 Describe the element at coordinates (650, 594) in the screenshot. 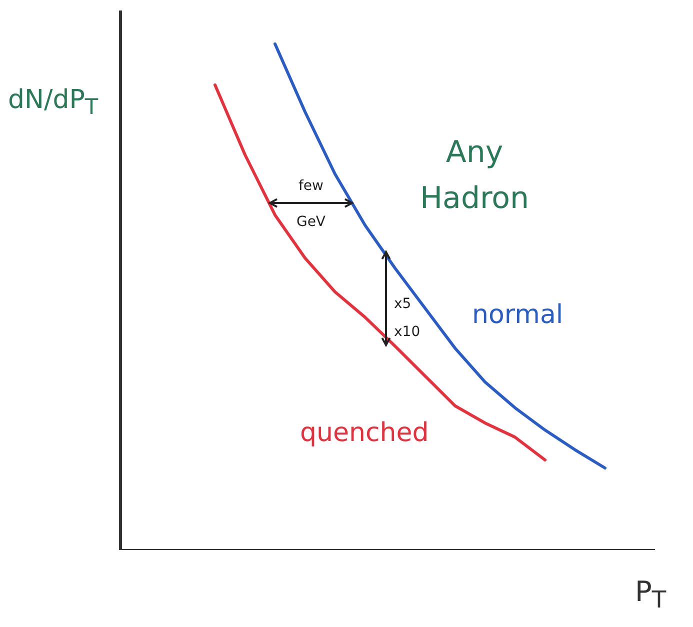

I see `x-axis-title: P$_{T}$` at that location.